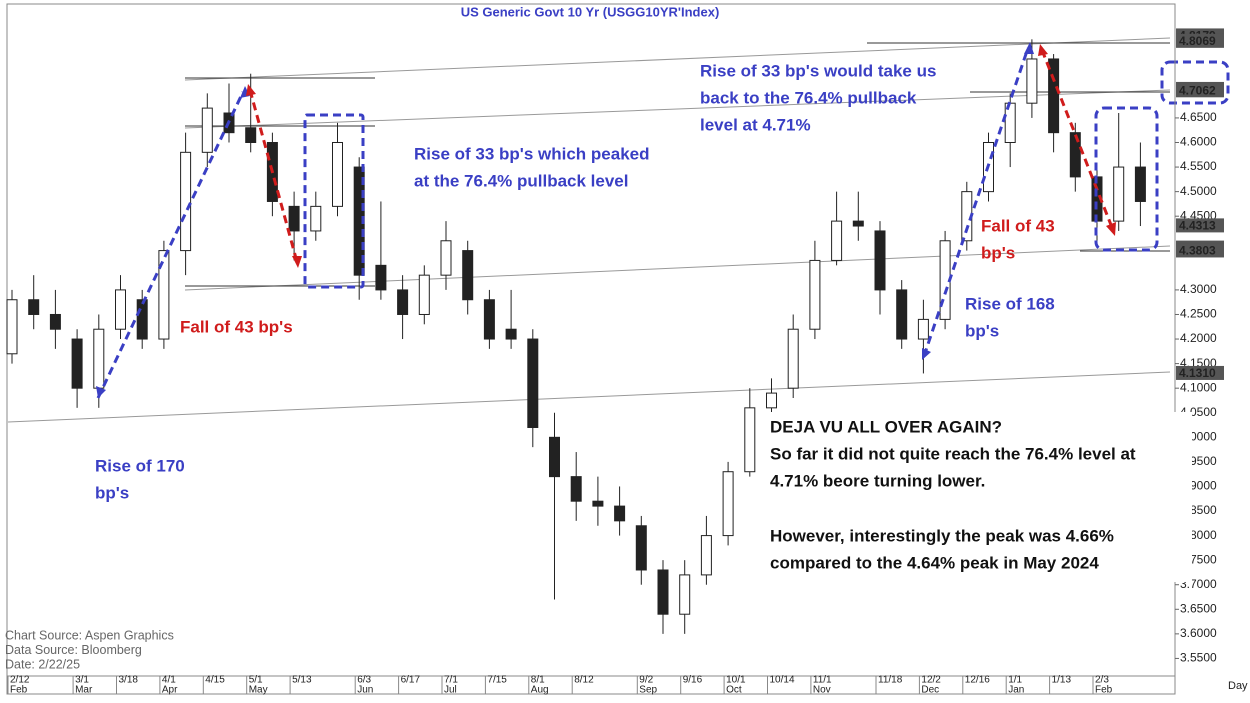 The width and height of the screenshot is (1250, 703). What do you see at coordinates (1198, 633) in the screenshot?
I see `y-tick-label: 3.6000` at bounding box center [1198, 633].